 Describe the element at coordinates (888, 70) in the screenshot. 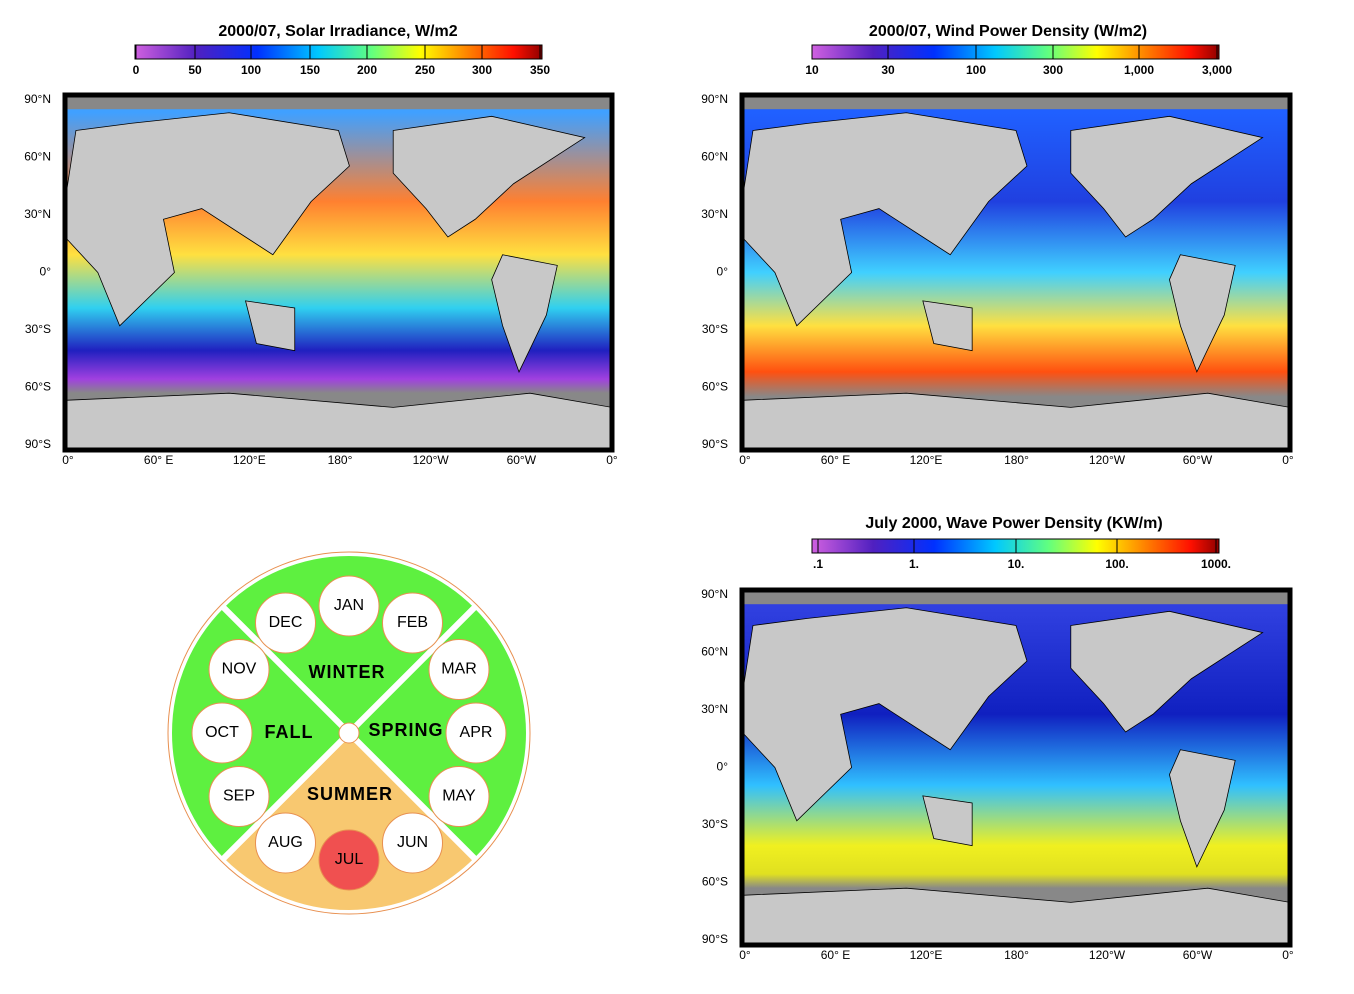

I see `colorbar-label: 30` at that location.